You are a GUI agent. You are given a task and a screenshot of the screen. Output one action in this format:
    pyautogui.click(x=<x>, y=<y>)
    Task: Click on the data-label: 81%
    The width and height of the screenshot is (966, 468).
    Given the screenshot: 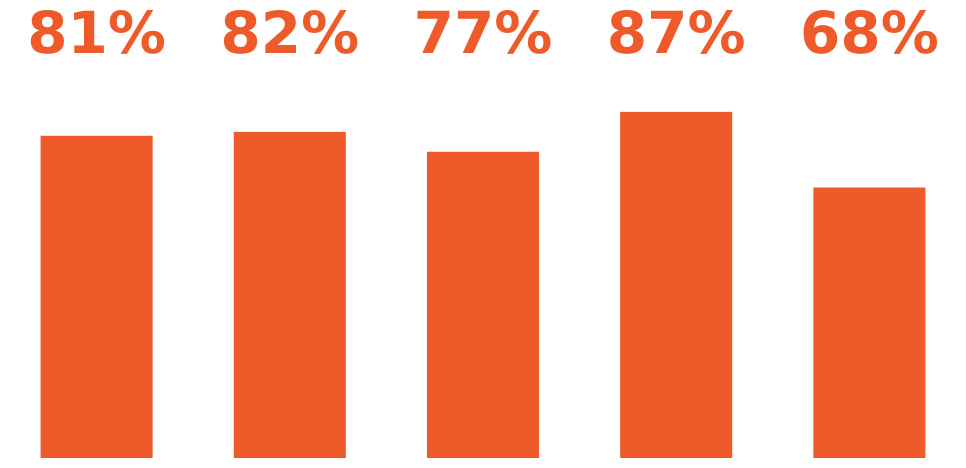 What is the action you would take?
    pyautogui.click(x=96, y=34)
    